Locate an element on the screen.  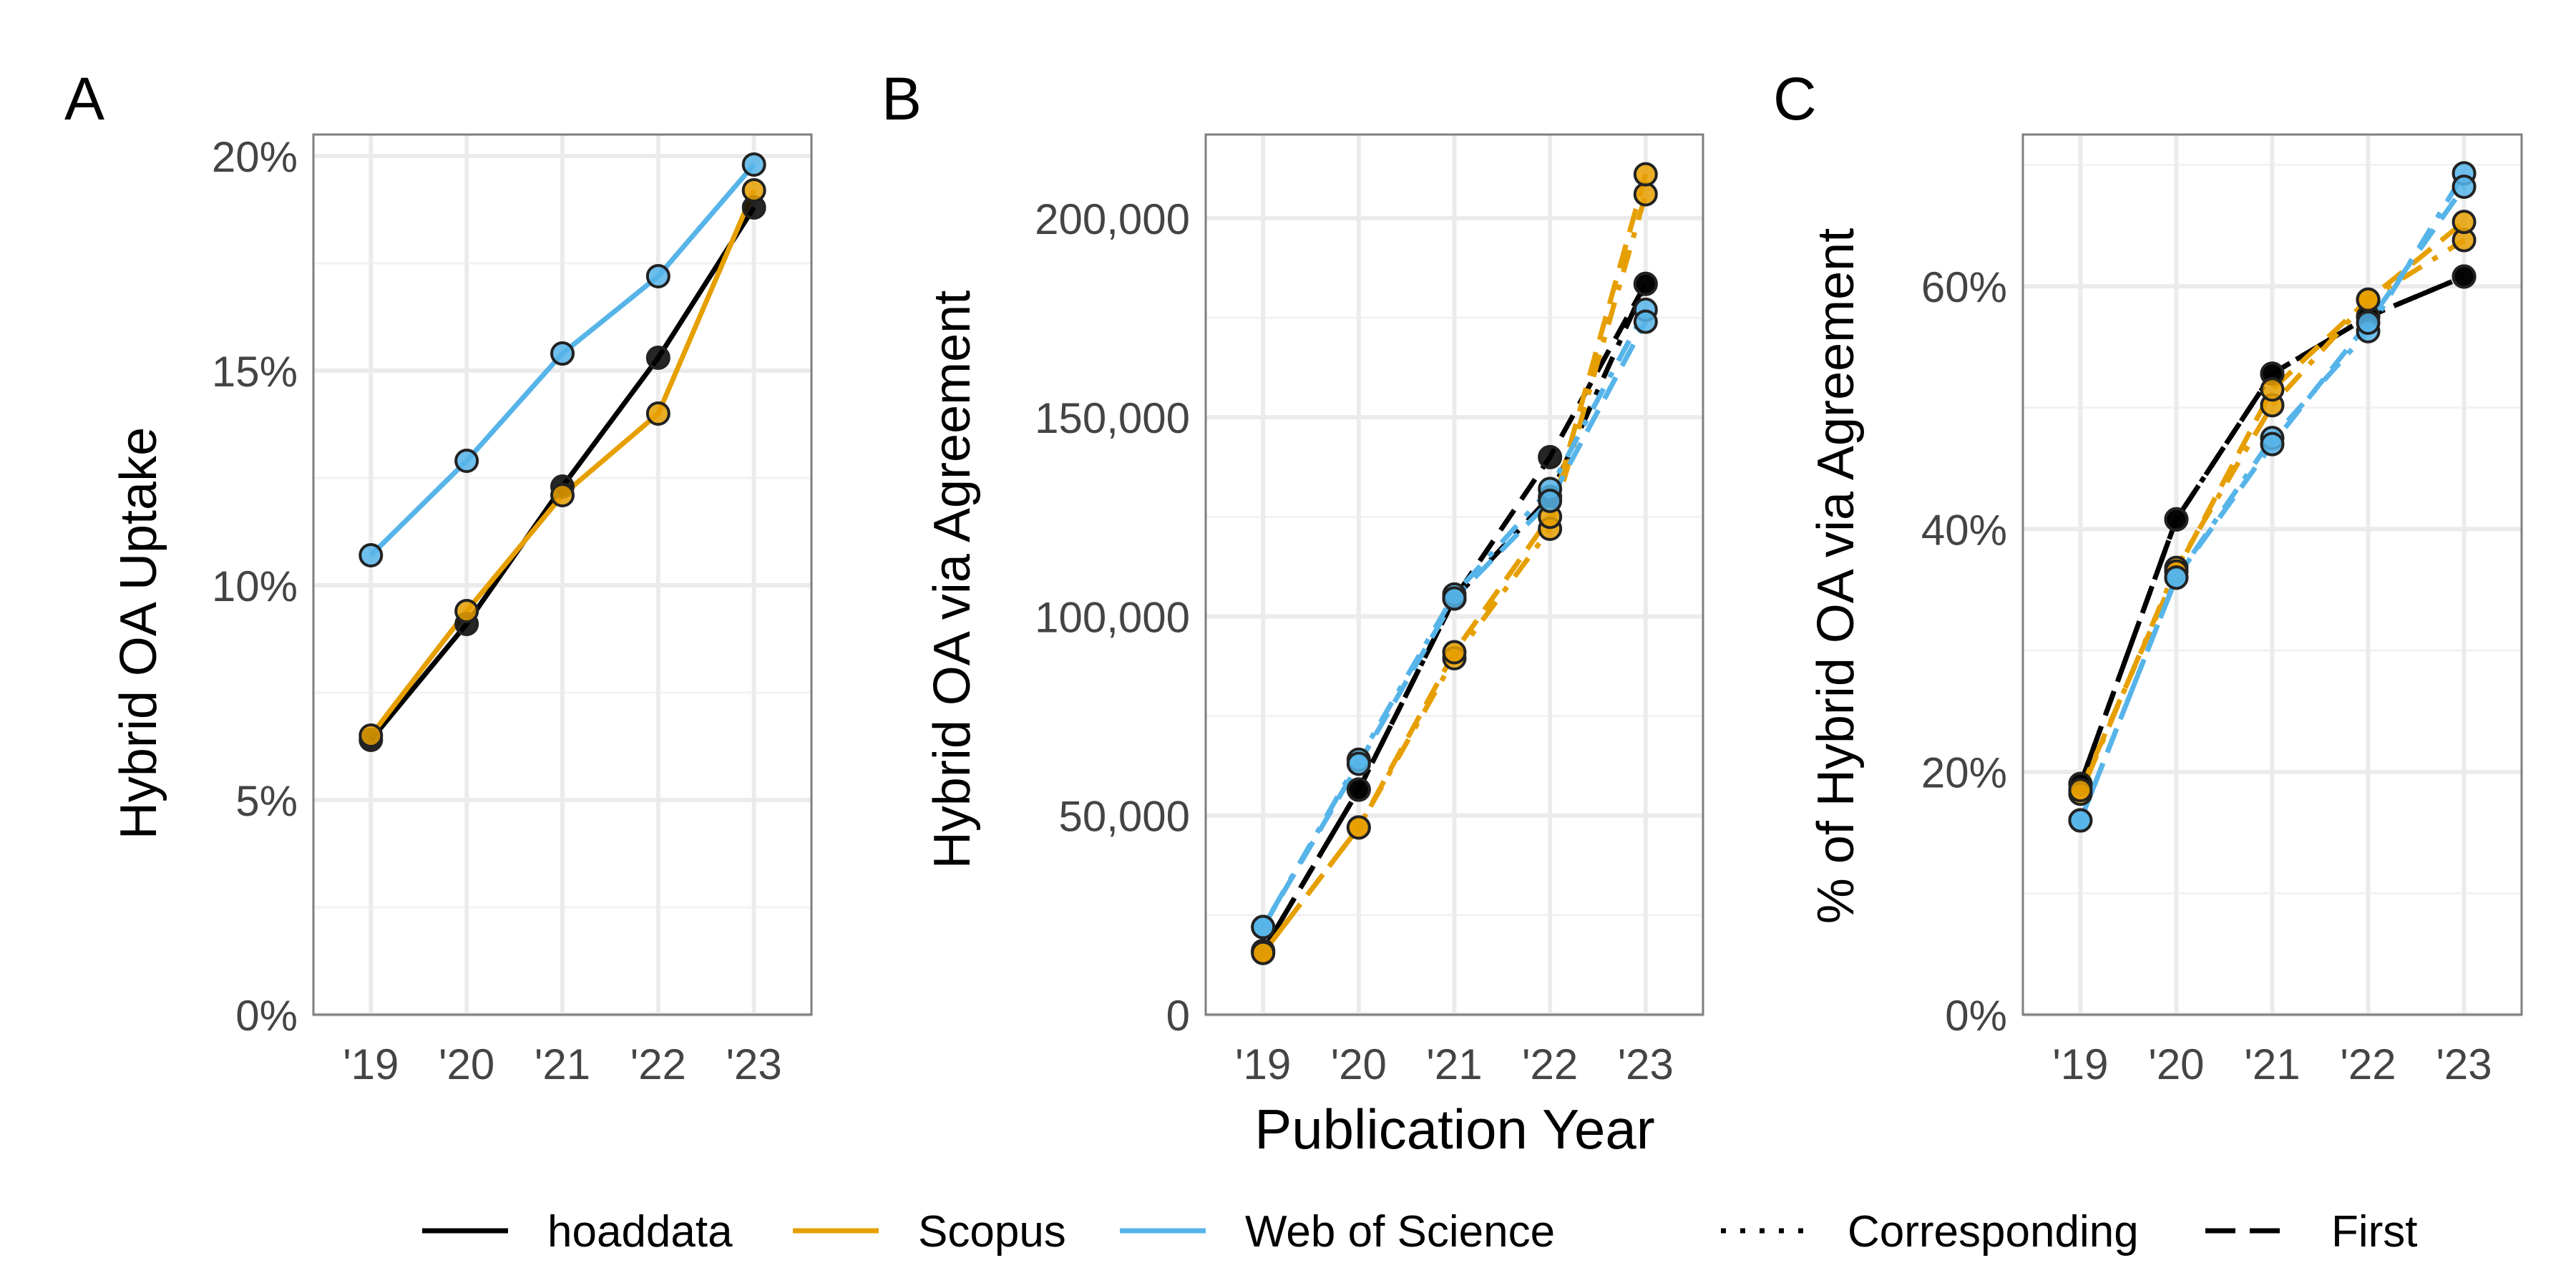
panel-a-series is located at coordinates (562, 452).